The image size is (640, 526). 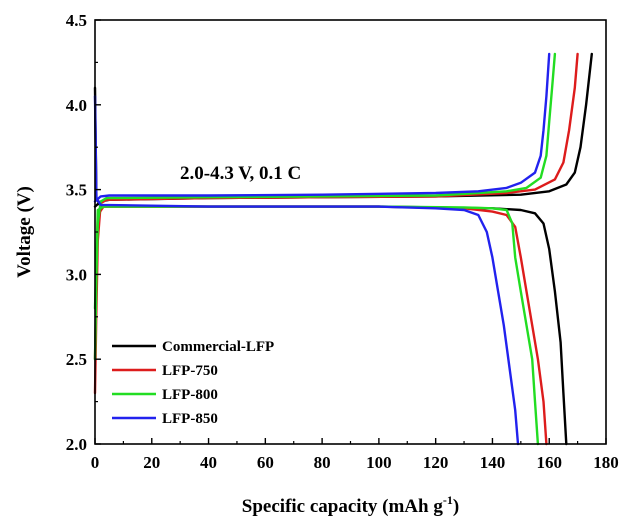 I want to click on y-tick-label: 3.5, so click(x=76, y=190).